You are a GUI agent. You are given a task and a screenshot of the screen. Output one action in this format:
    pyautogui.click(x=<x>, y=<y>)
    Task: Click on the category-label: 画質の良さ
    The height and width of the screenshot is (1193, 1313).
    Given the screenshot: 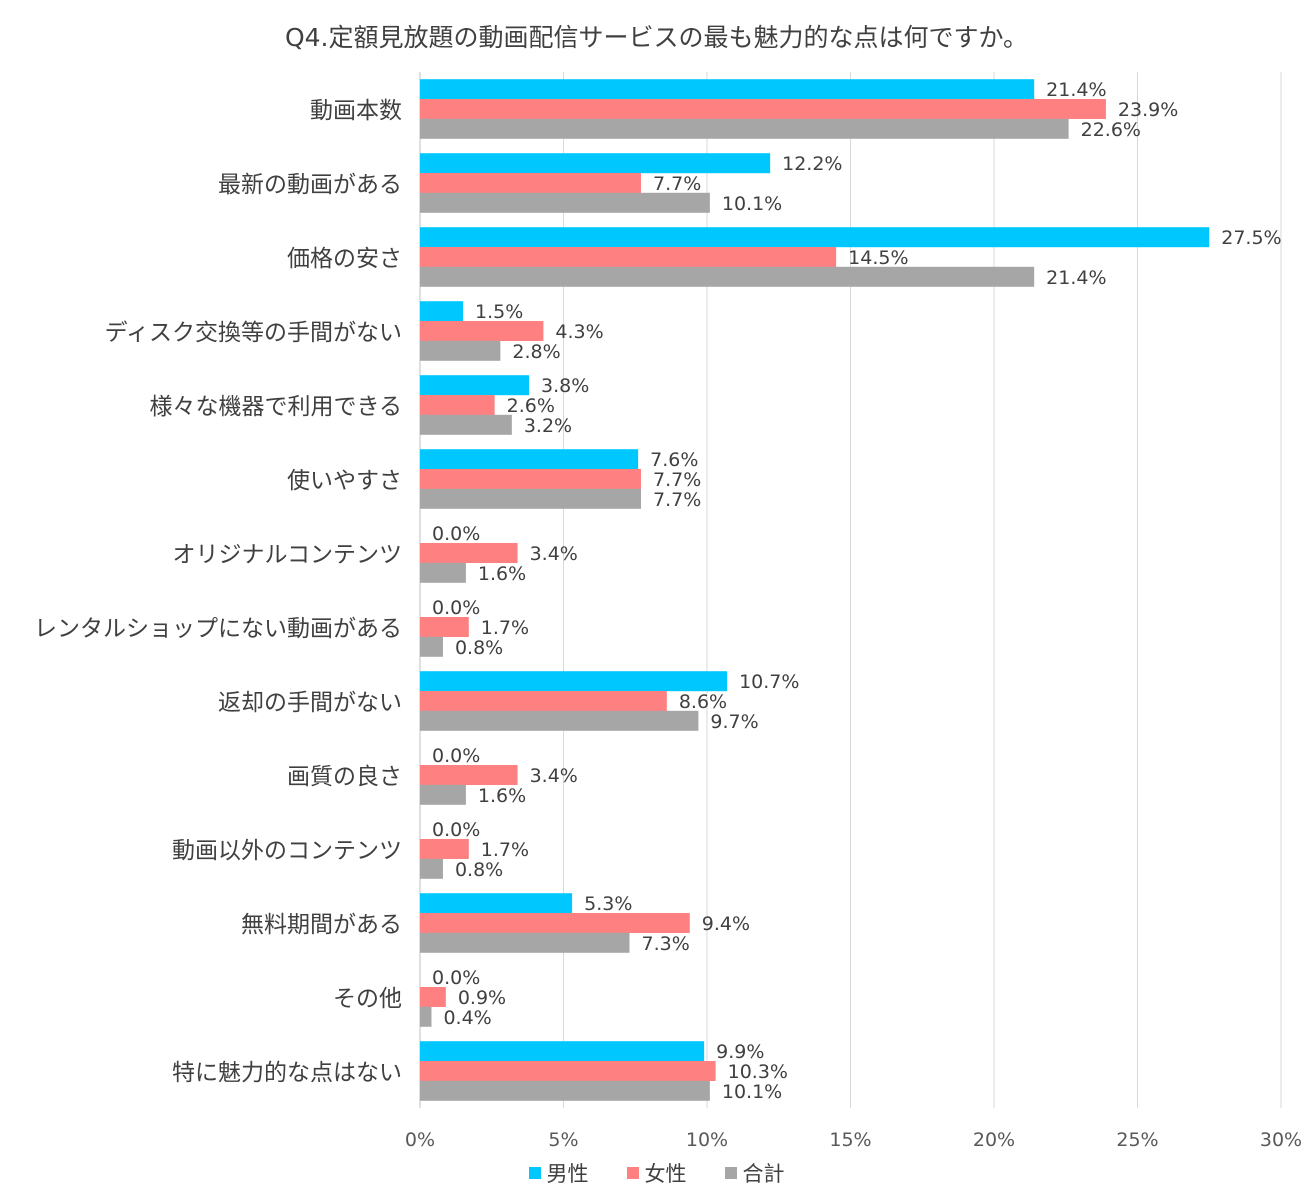 What is the action you would take?
    pyautogui.click(x=344, y=777)
    